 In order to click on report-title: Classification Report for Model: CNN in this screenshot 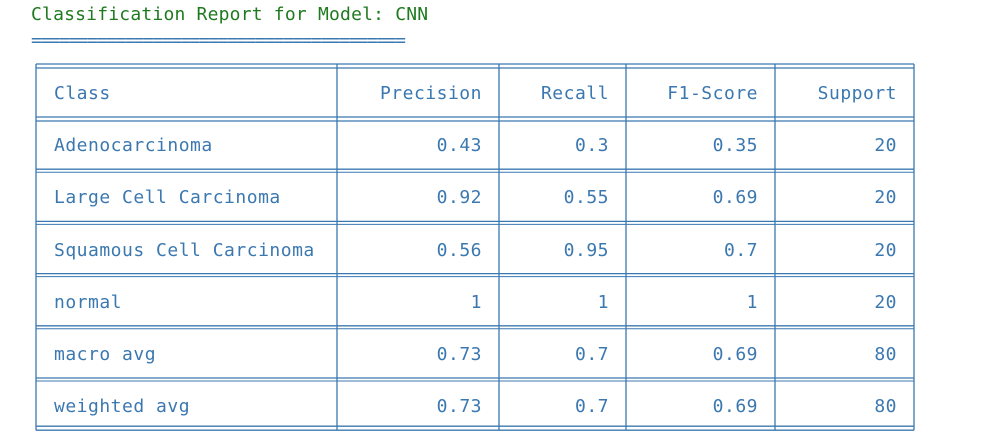, I will do `click(230, 14)`.